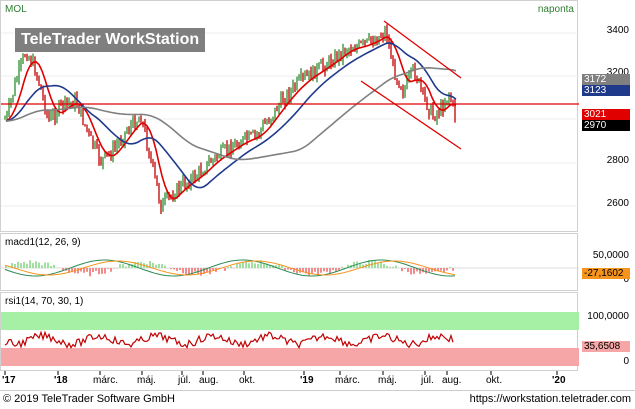 This screenshot has width=635, height=409. I want to click on rsi-overbought-zone, so click(290, 321).